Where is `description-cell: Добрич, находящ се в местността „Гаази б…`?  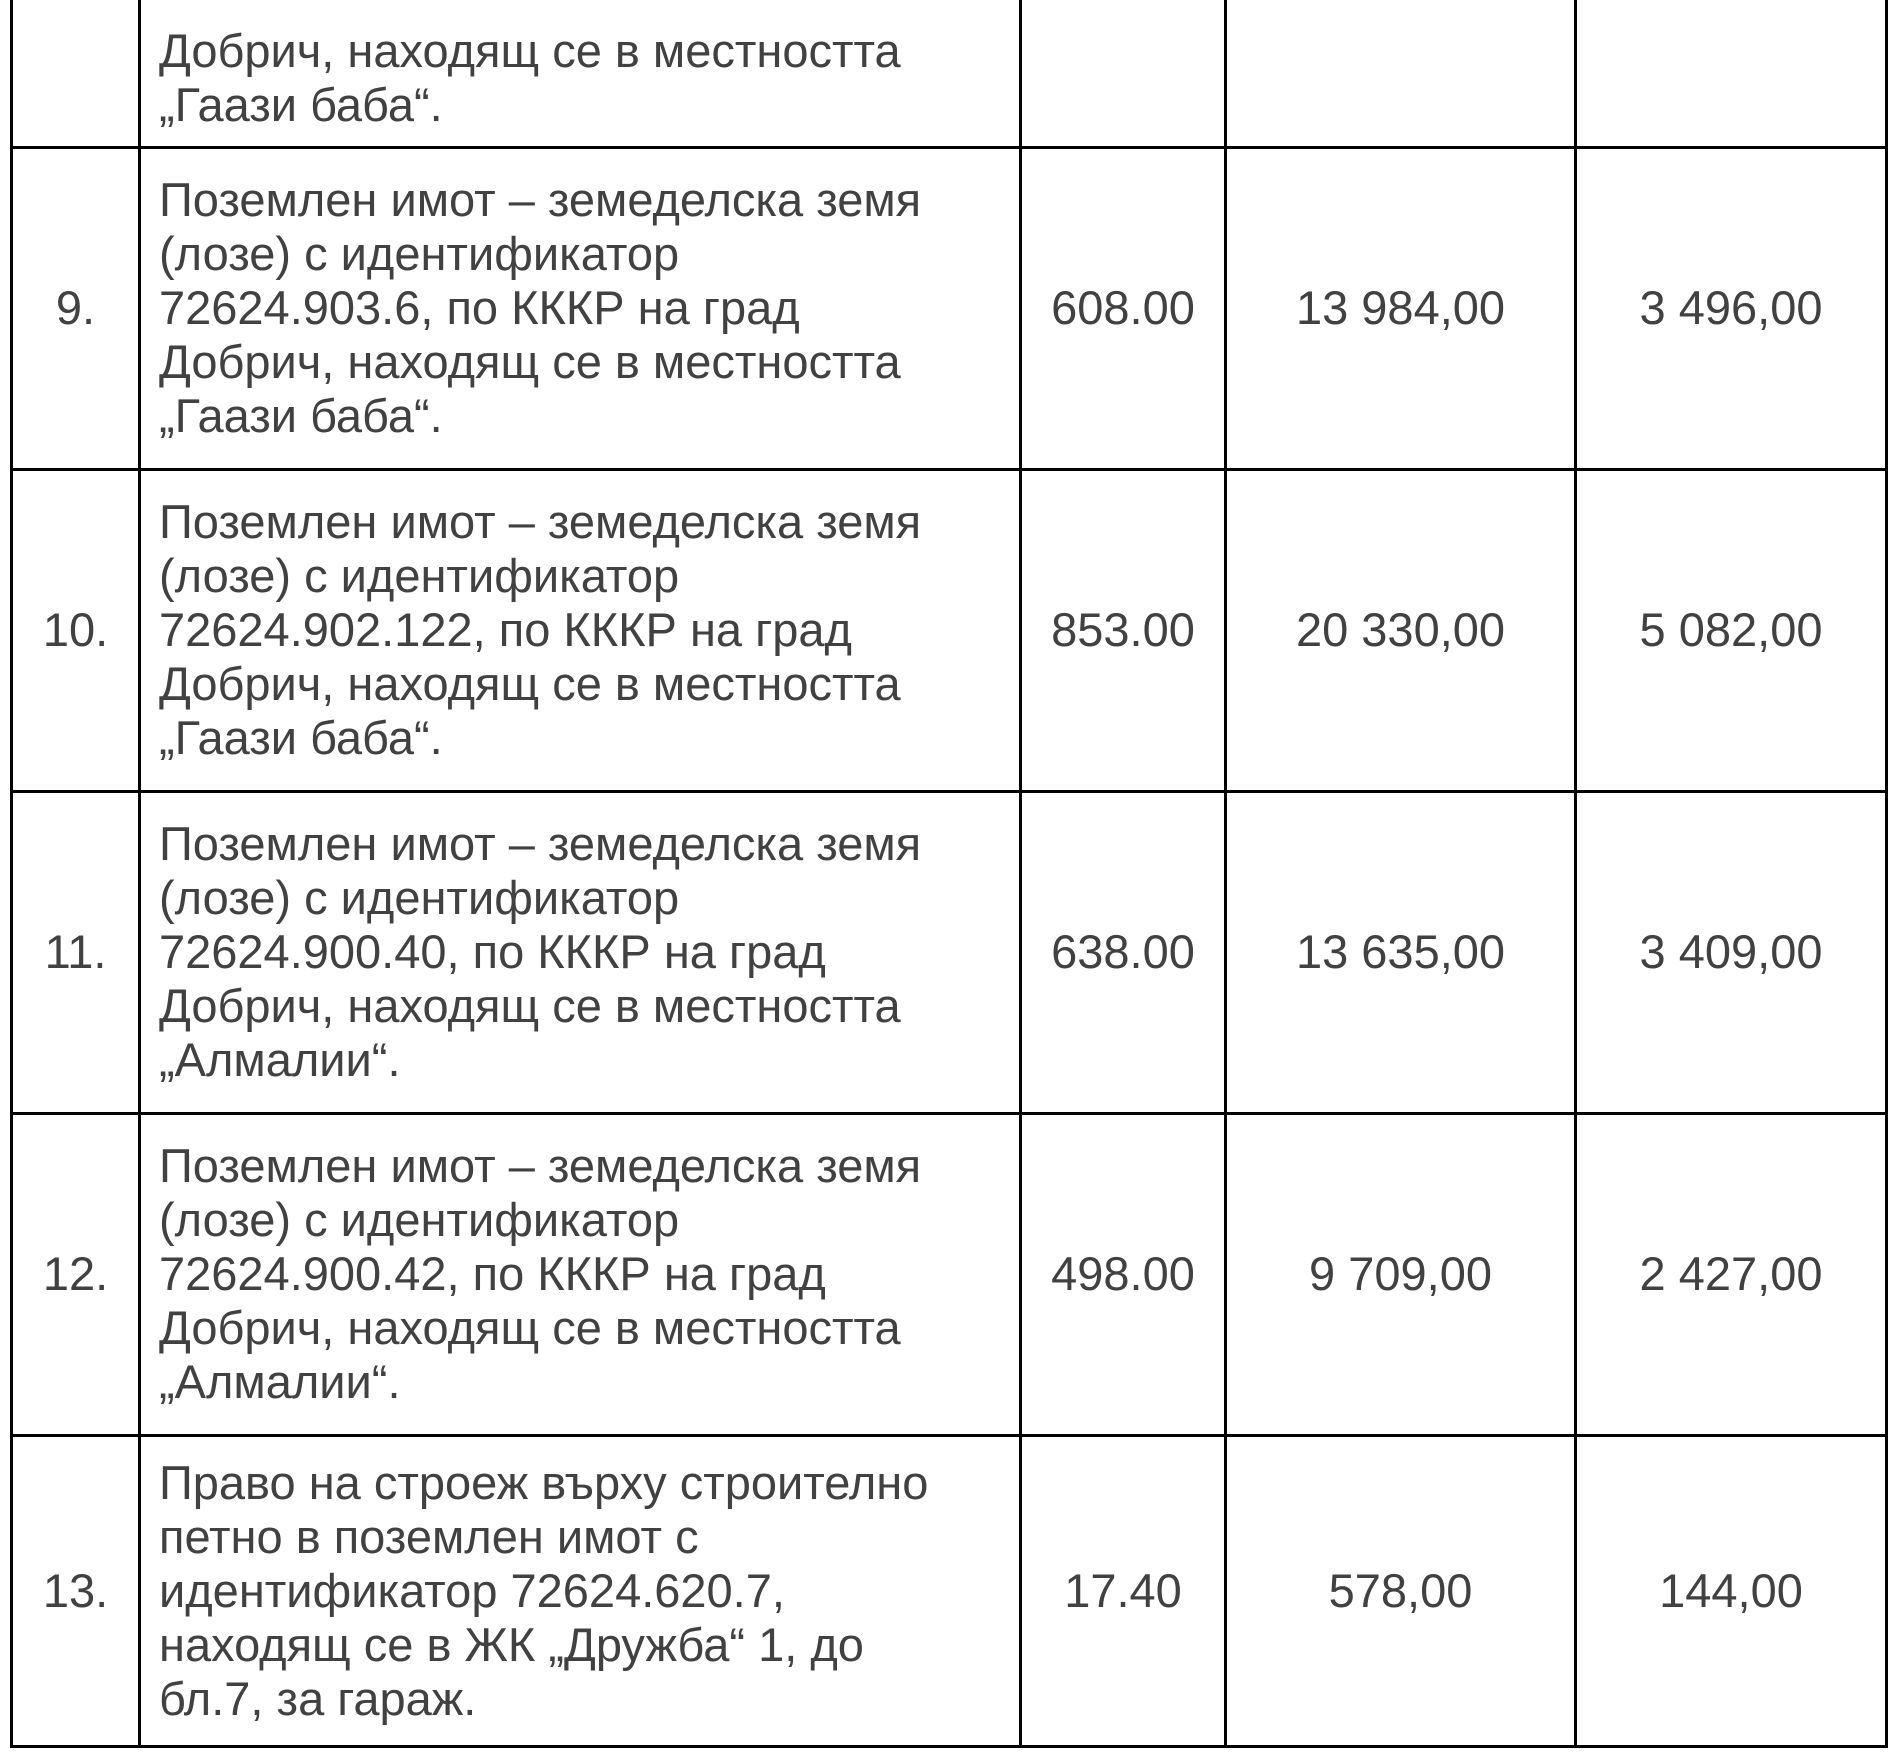 description-cell: Добрич, находящ се в местността „Гаази б… is located at coordinates (580, 74).